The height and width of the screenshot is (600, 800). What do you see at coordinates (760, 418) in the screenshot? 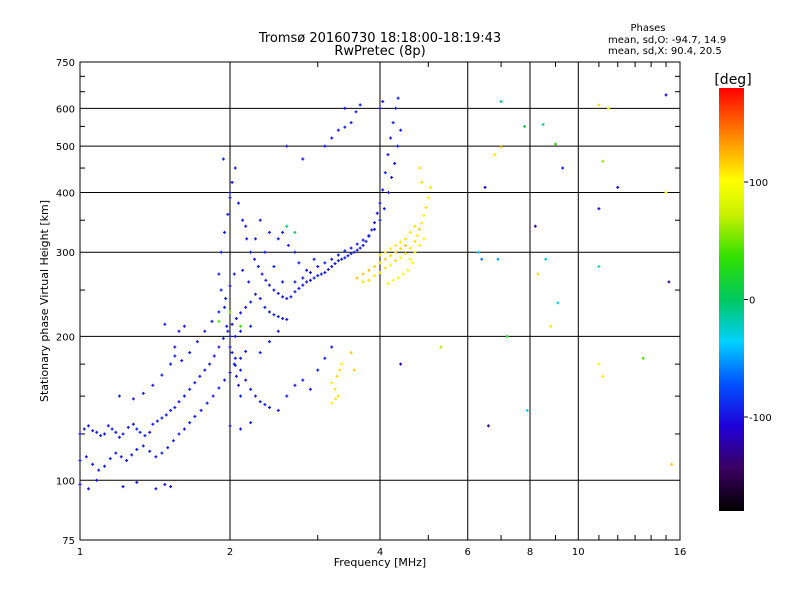
I see `colorbar-tick-label: -100` at bounding box center [760, 418].